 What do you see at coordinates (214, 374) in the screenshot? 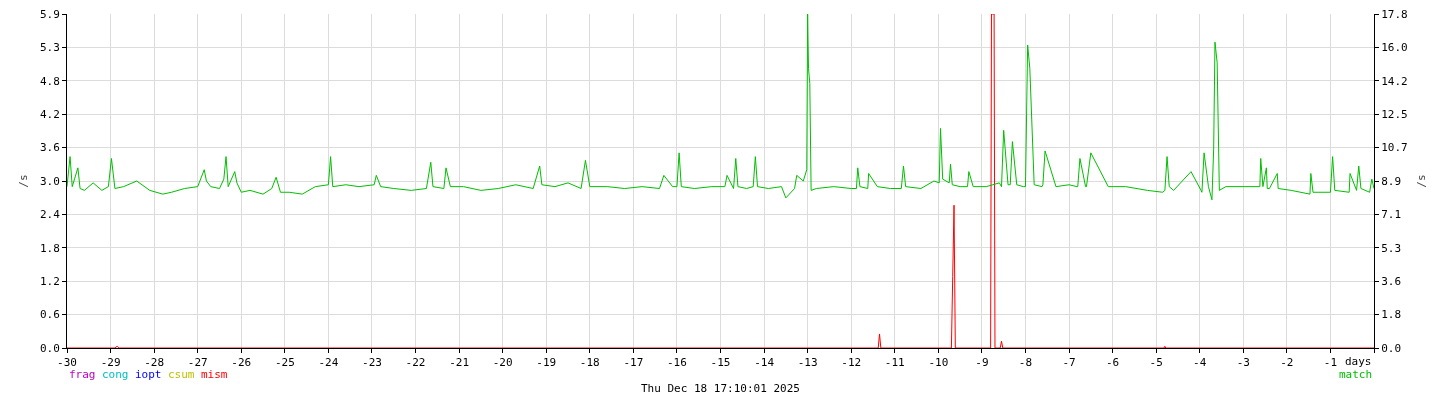
I see `series-label: mism` at bounding box center [214, 374].